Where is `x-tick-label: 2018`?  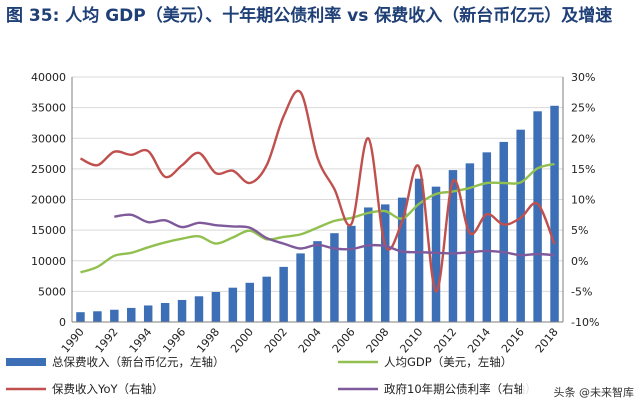 x-tick-label: 2018 is located at coordinates (547, 341).